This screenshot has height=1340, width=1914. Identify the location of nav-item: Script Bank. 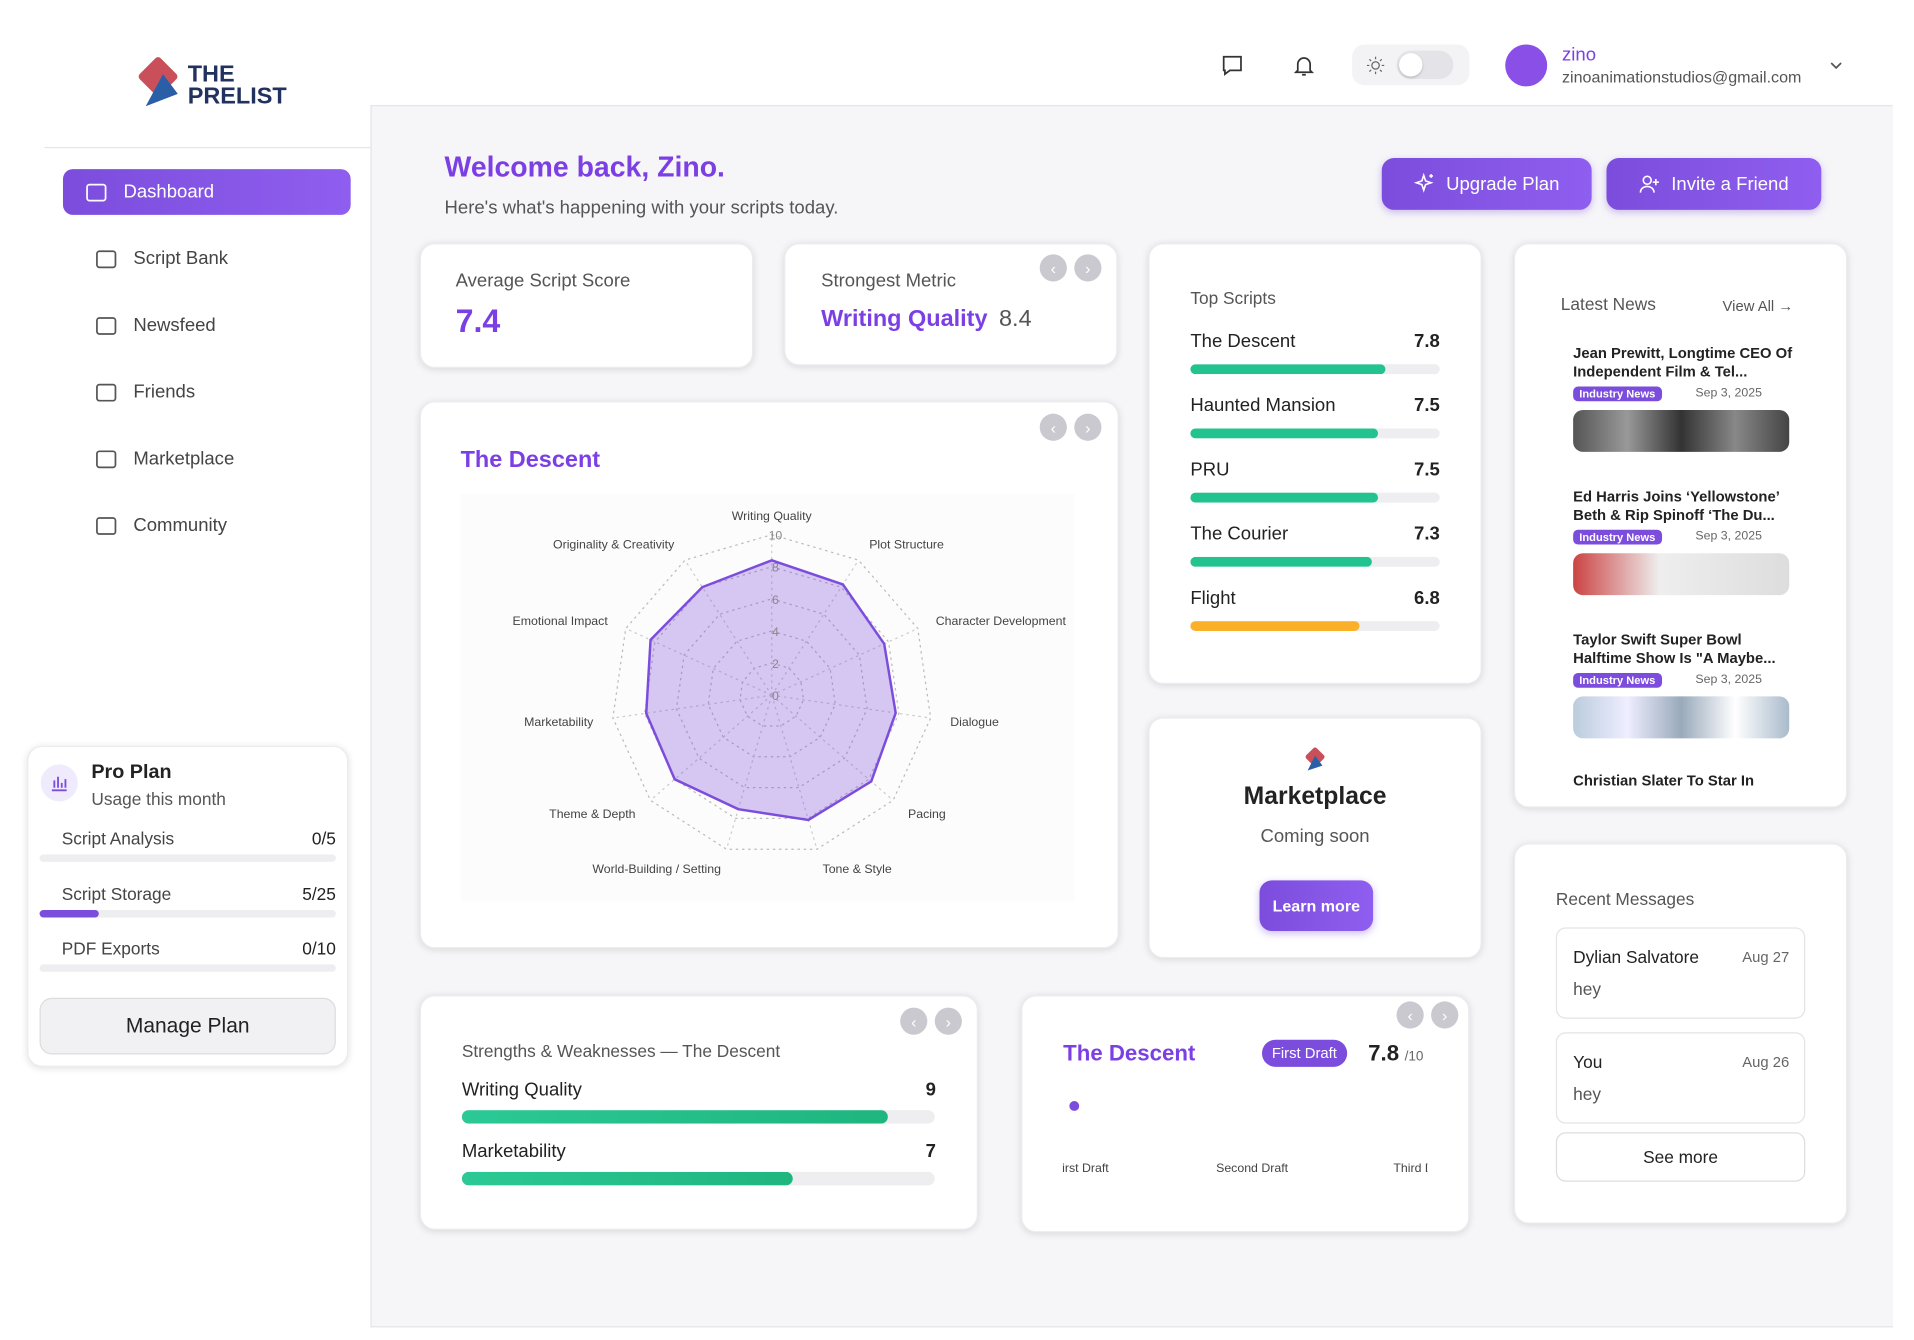
(217, 259).